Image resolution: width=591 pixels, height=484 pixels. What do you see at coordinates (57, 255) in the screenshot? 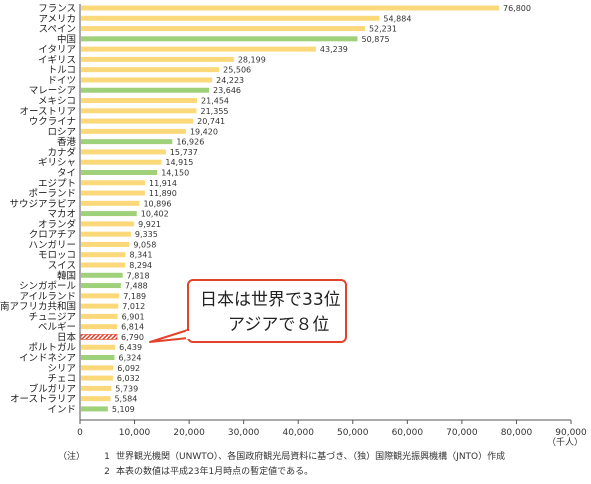
I see `category-label: モロッコ` at bounding box center [57, 255].